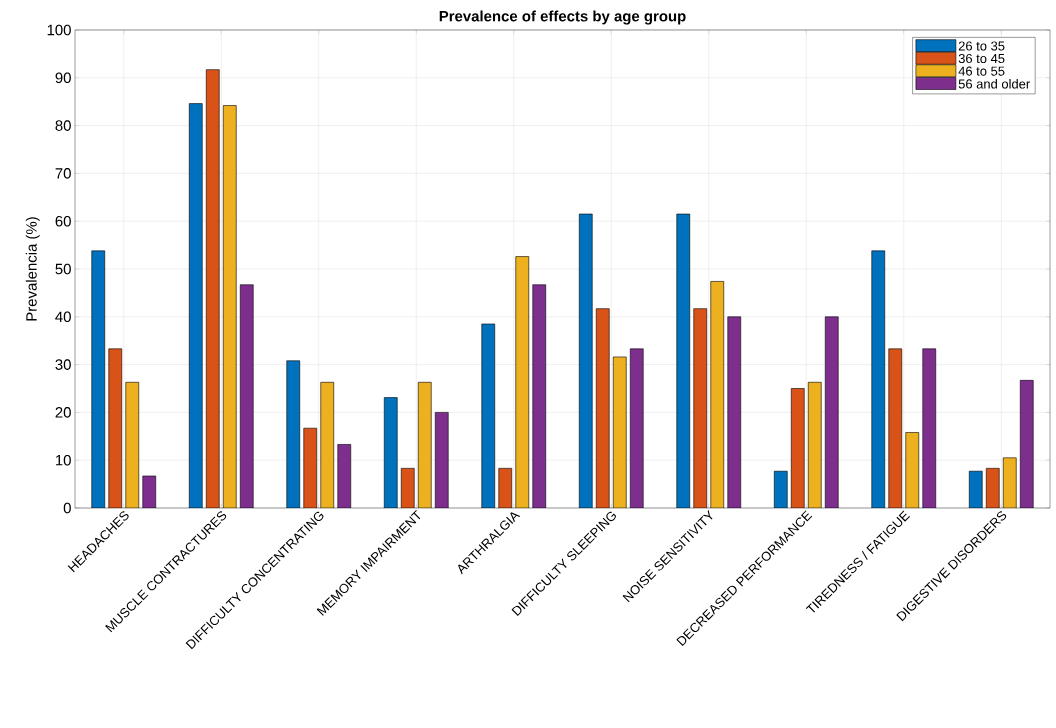 The height and width of the screenshot is (728, 1056). I want to click on y-tick-label: 80, so click(63, 125).